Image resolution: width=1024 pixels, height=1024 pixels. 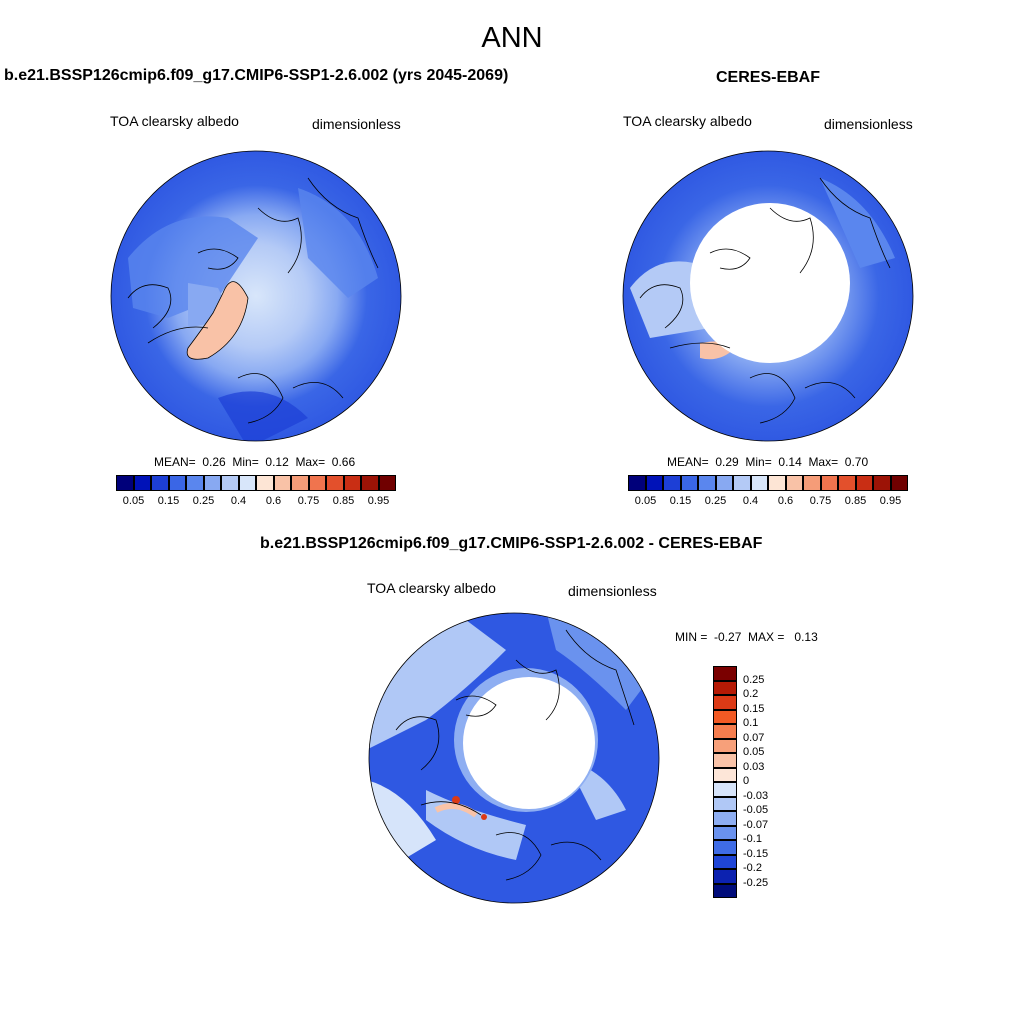 What do you see at coordinates (356, 124) in the screenshot?
I see `panel-1-units-label: dimensionless` at bounding box center [356, 124].